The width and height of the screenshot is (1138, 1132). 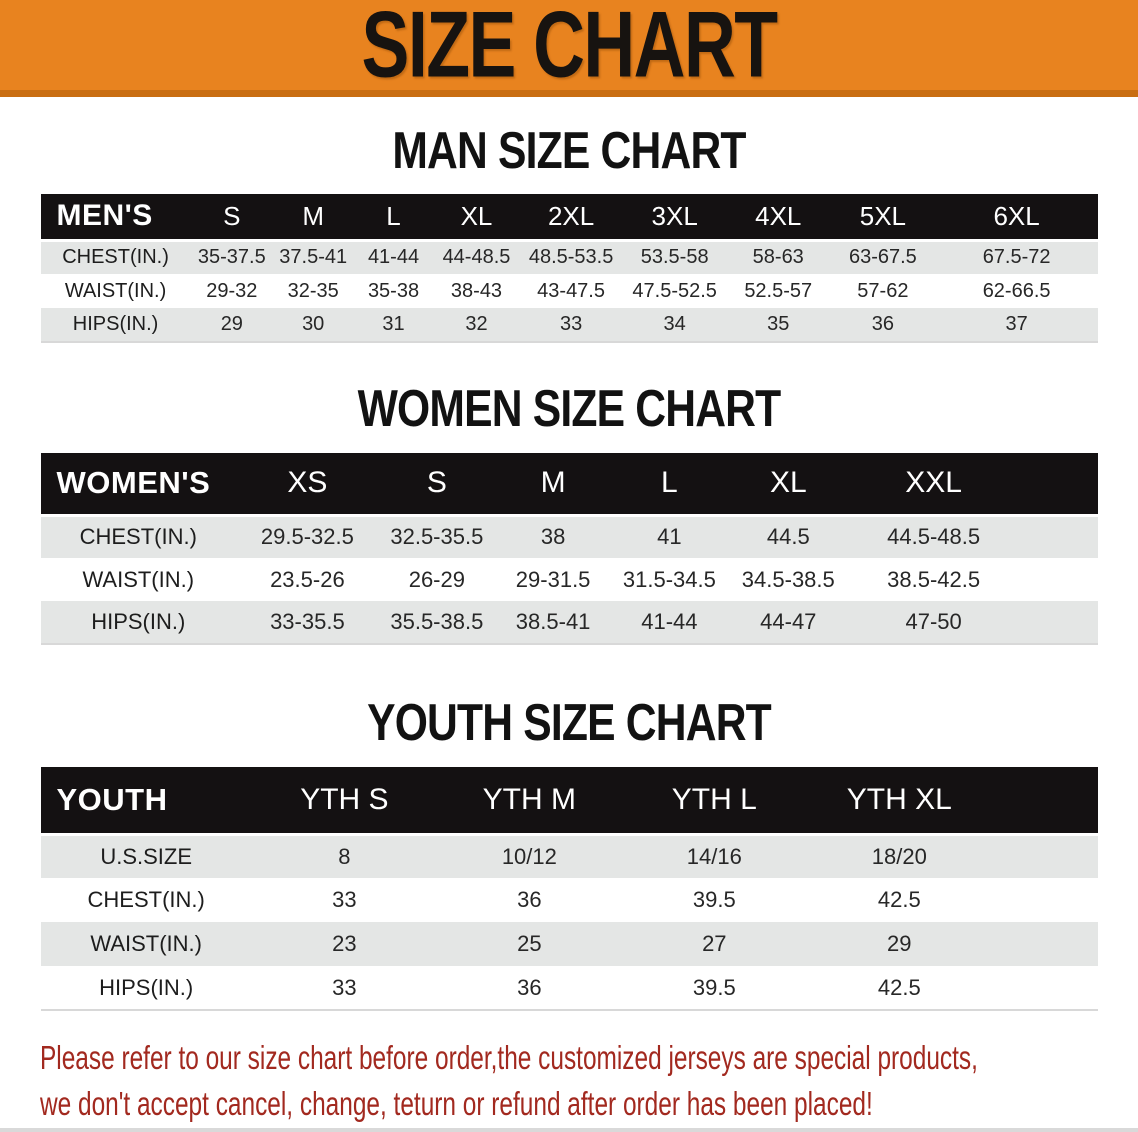 What do you see at coordinates (476, 257) in the screenshot?
I see `measurement-value: 44-48.5` at bounding box center [476, 257].